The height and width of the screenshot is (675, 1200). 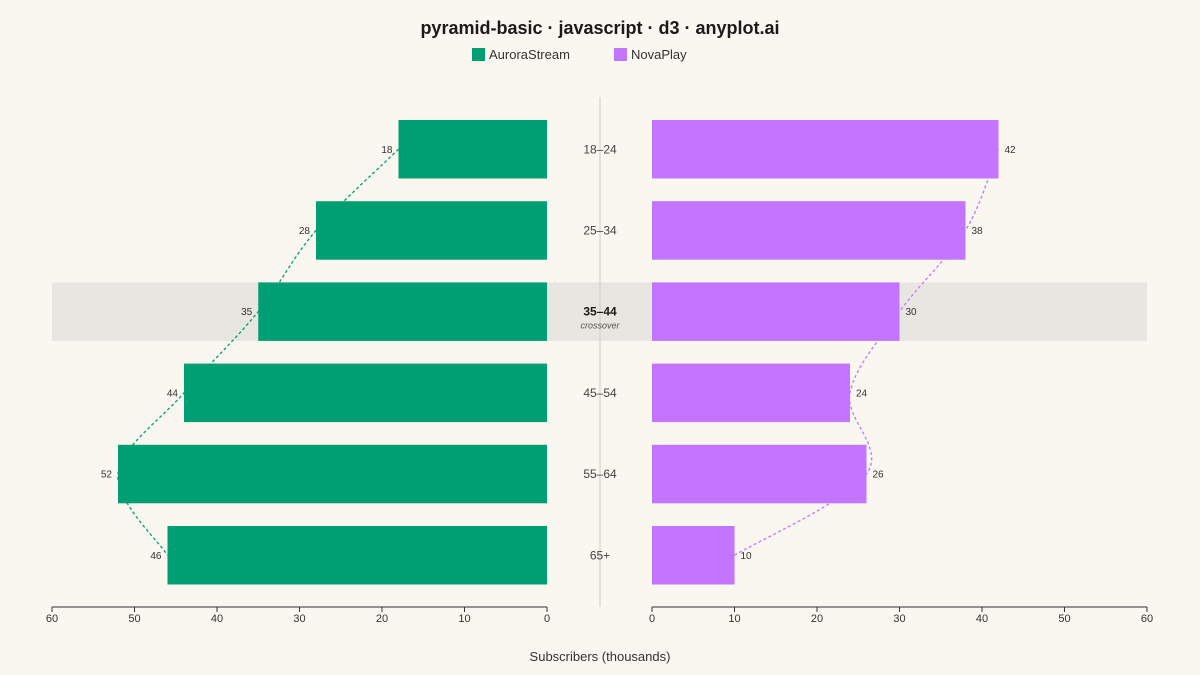 What do you see at coordinates (600, 393) in the screenshot?
I see `category-label-45-54: 45–54` at bounding box center [600, 393].